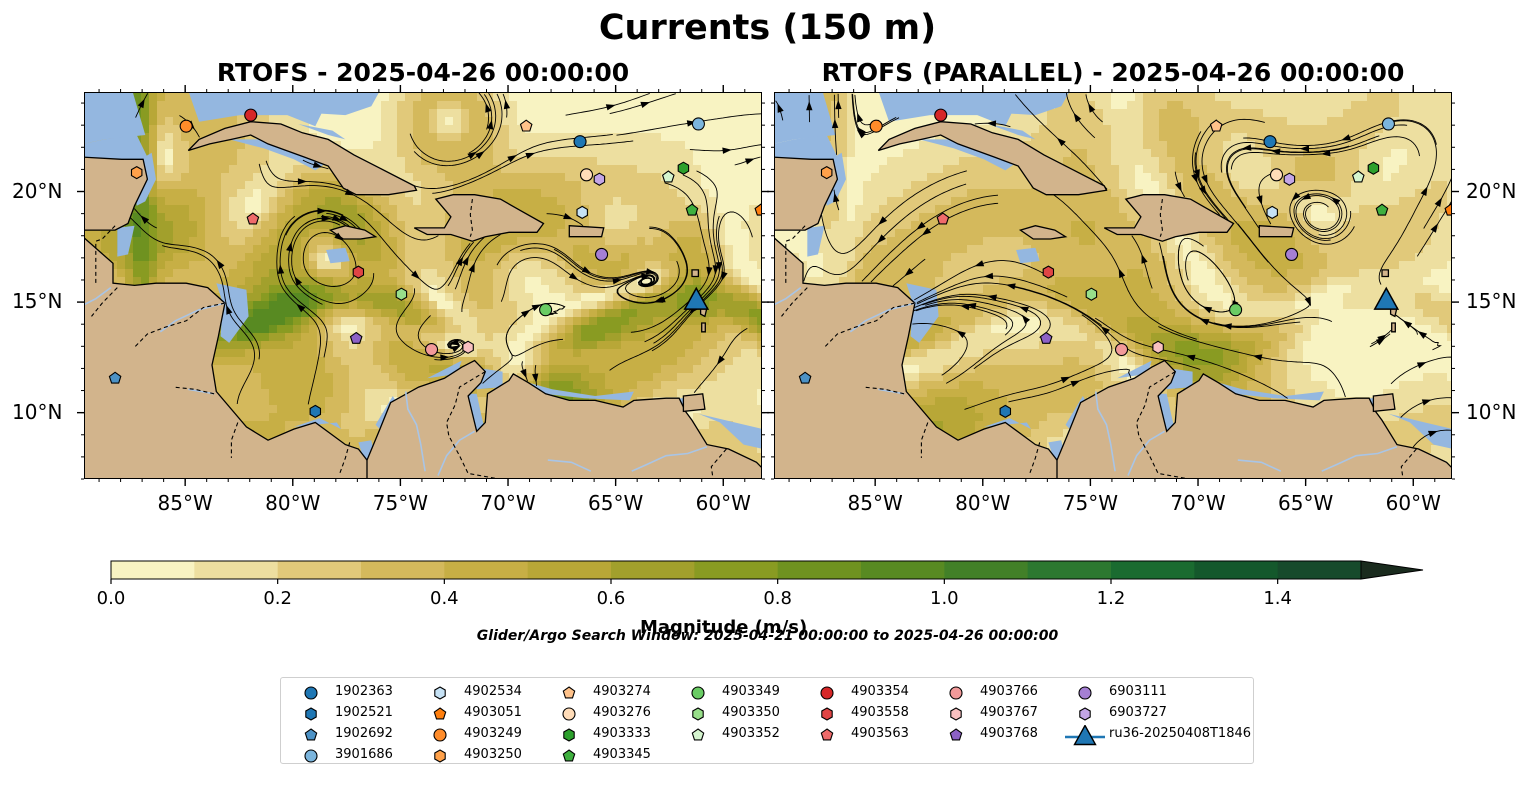 The image size is (1535, 802). I want to click on legend-label: 1902692, so click(364, 733).